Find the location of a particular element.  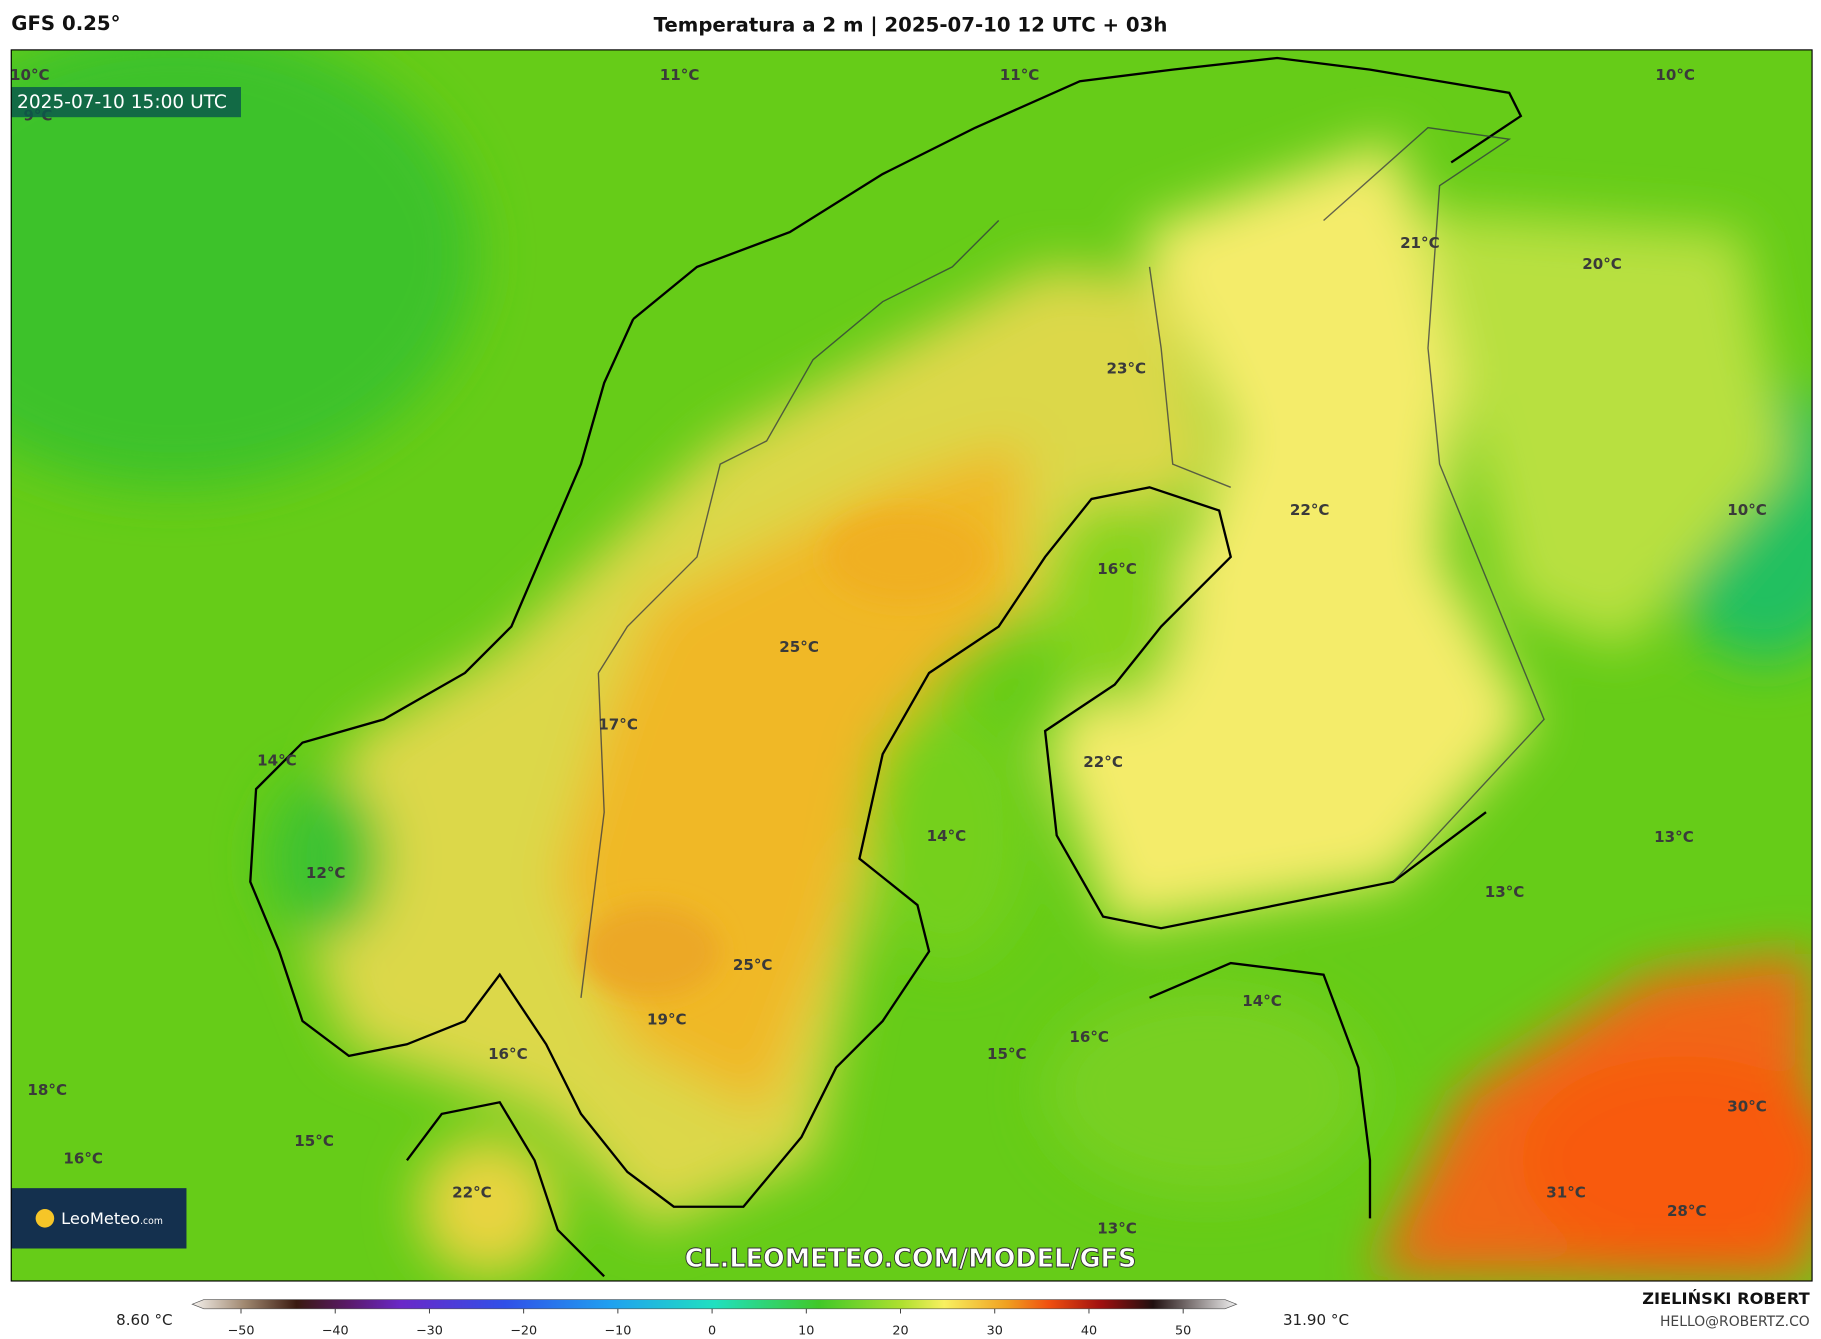

colorbar-scale is located at coordinates (714, 1304).